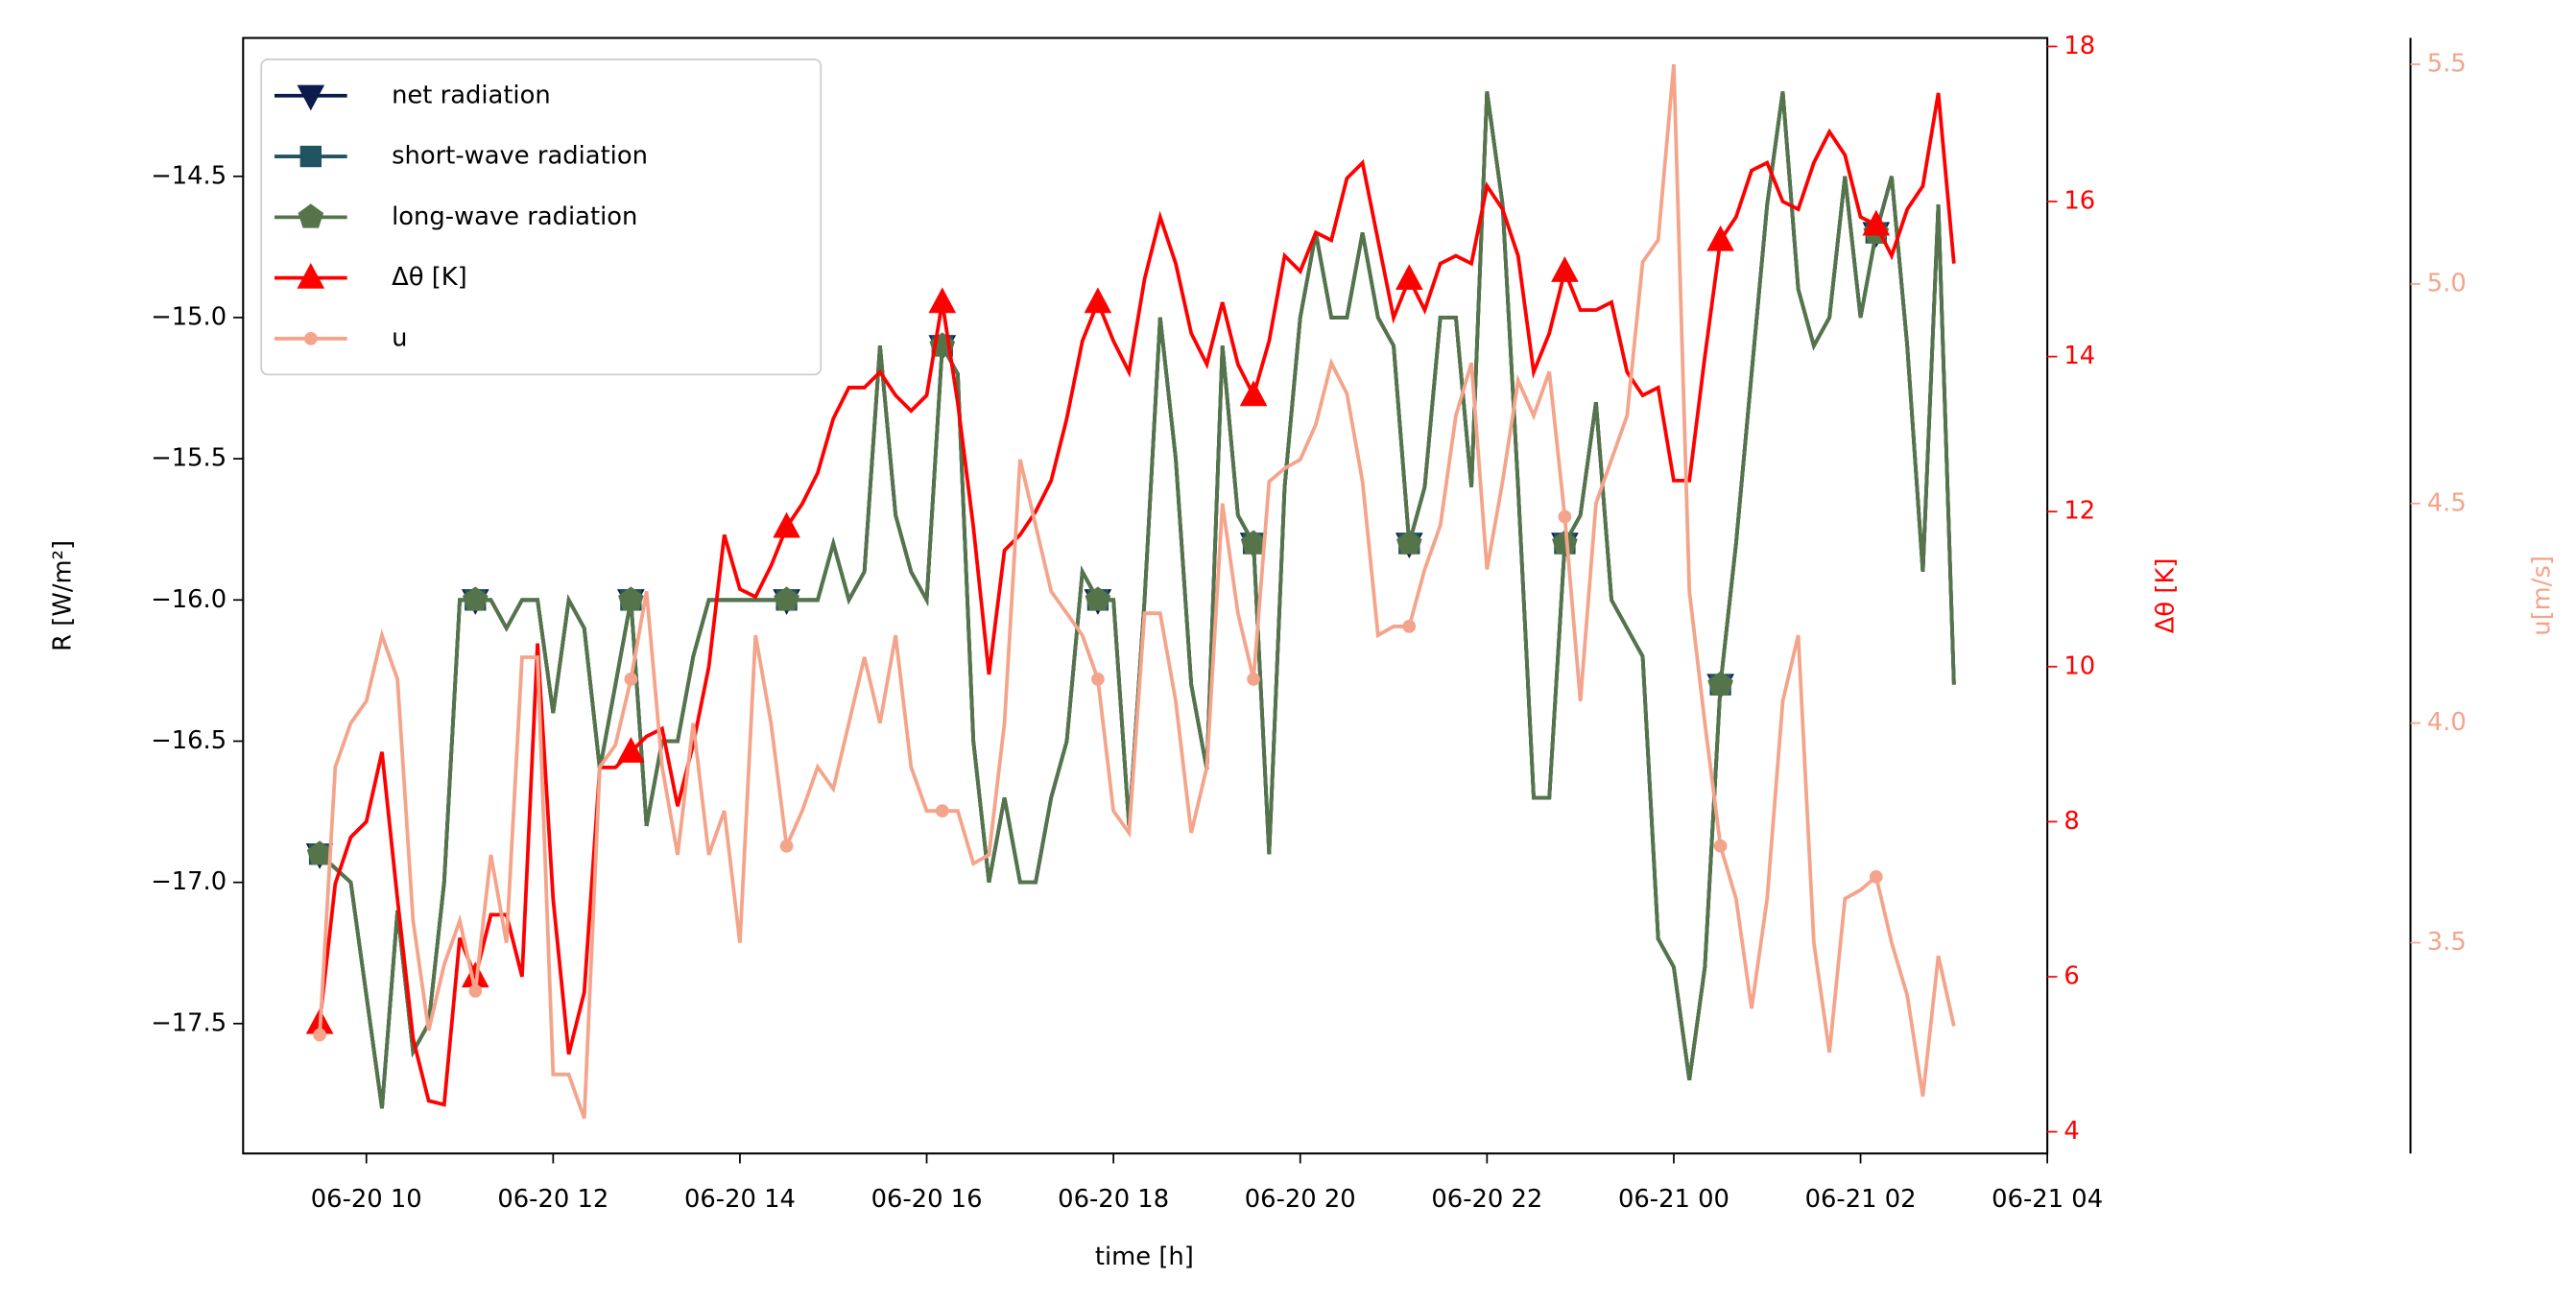 The image size is (2576, 1302). Describe the element at coordinates (520, 156) in the screenshot. I see `legend-label: short-wave radiation` at that location.